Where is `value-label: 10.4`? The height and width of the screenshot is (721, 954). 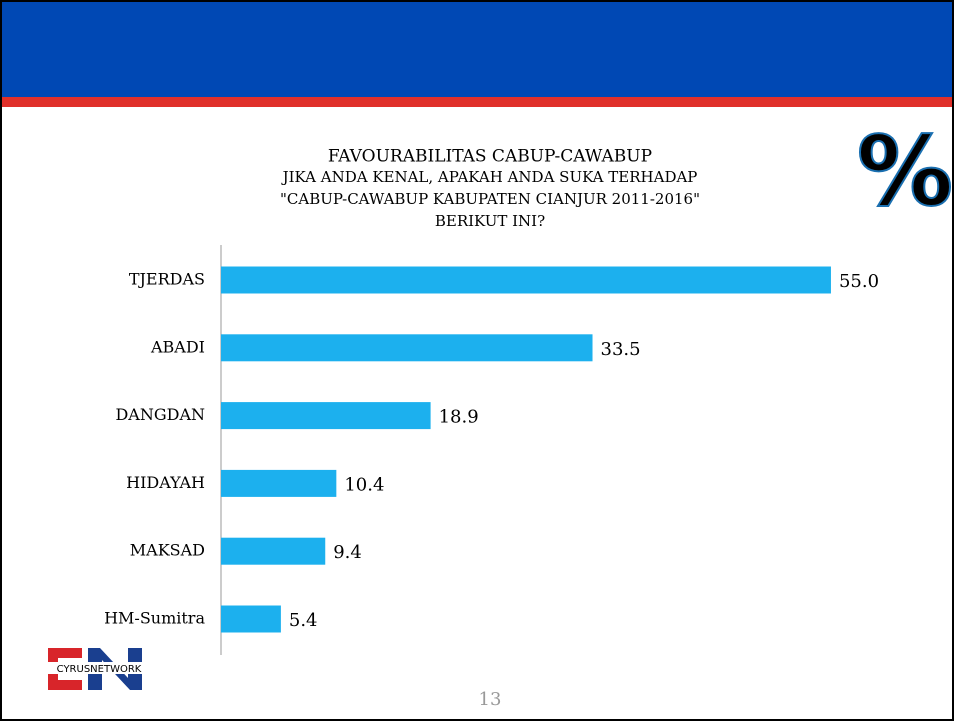 value-label: 10.4 is located at coordinates (364, 484).